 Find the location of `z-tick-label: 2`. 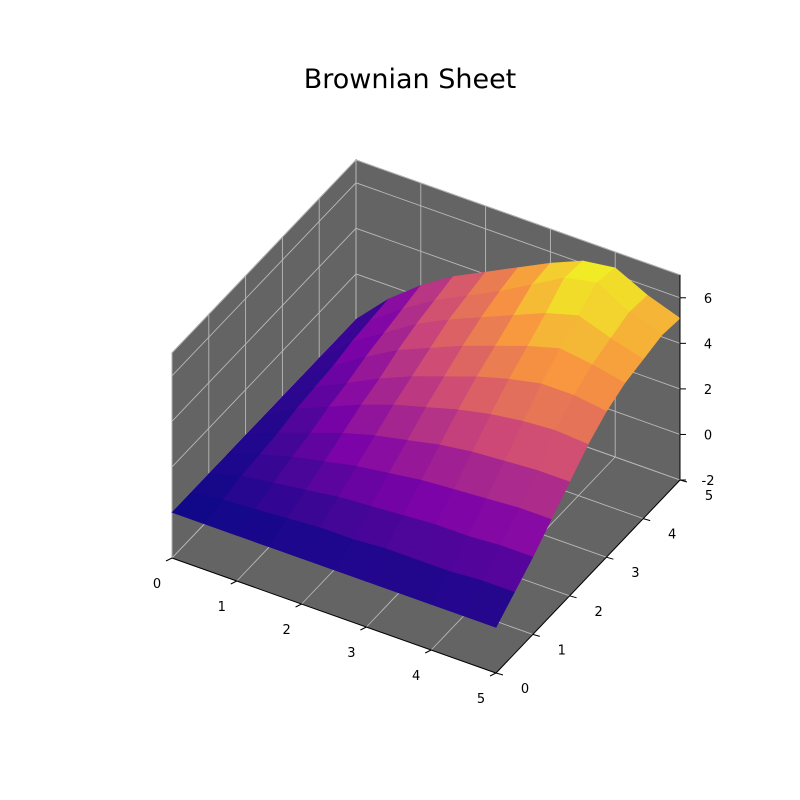

z-tick-label: 2 is located at coordinates (708, 390).